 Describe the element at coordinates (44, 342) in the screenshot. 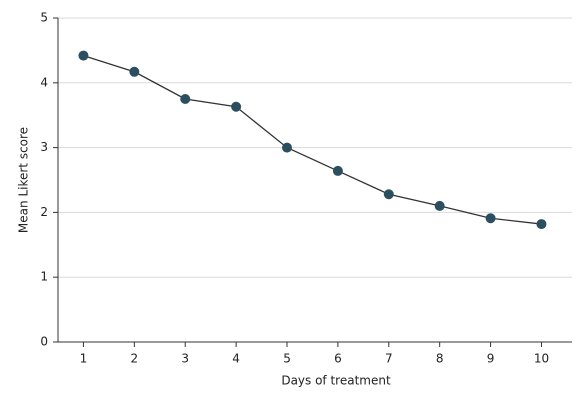

I see `y-tick-label: 0` at that location.